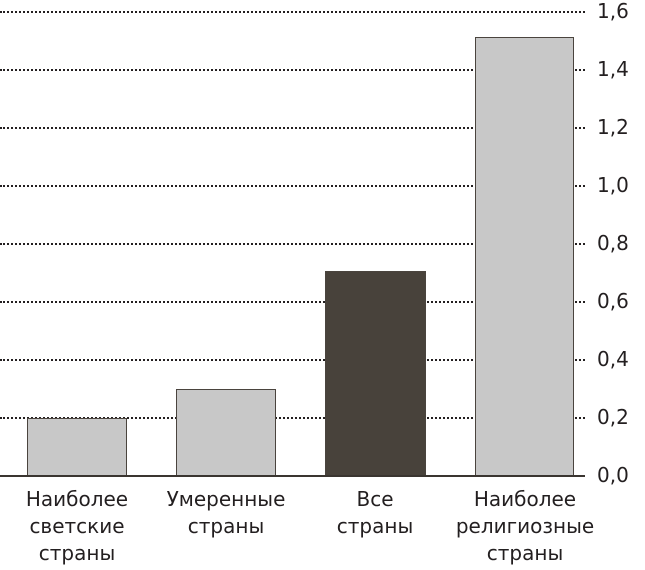 This screenshot has width=645, height=570. Describe the element at coordinates (77, 447) in the screenshot. I see `bar-secular` at that location.